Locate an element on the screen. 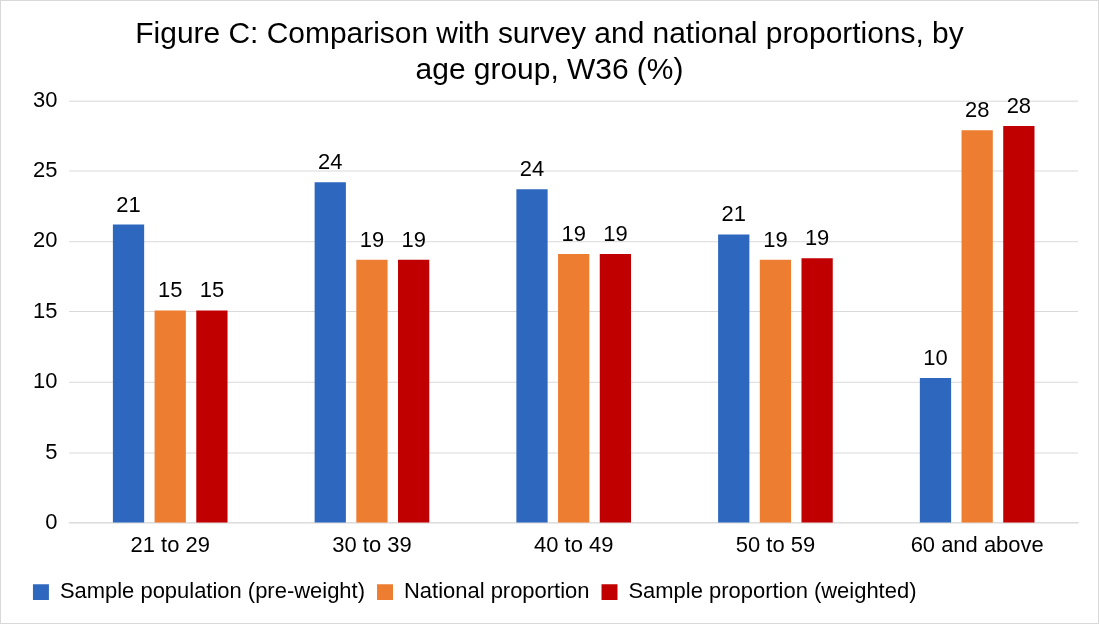 The image size is (1099, 624). y-tick-label: 30 is located at coordinates (45, 99).